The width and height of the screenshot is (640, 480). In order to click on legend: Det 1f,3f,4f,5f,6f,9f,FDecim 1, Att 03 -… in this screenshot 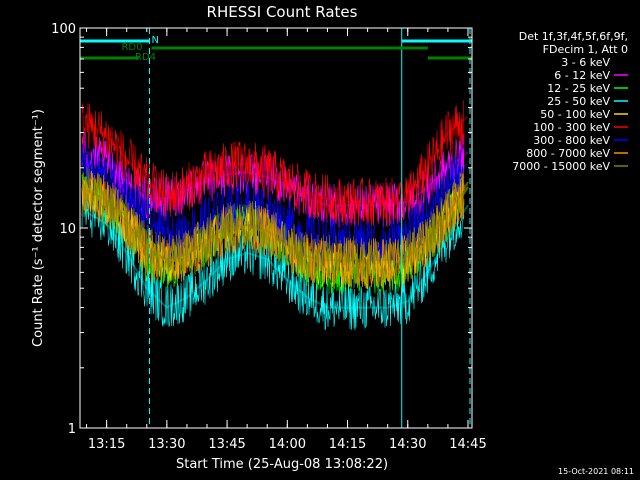, I will do `click(570, 101)`.